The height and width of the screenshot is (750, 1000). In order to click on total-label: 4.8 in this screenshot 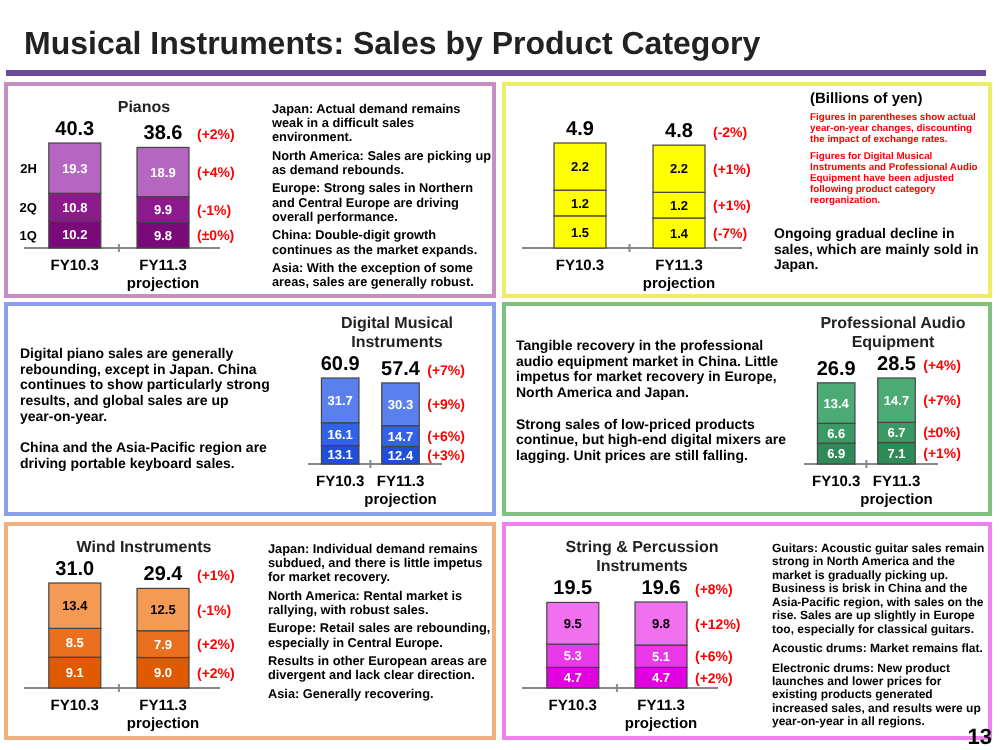, I will do `click(679, 132)`.